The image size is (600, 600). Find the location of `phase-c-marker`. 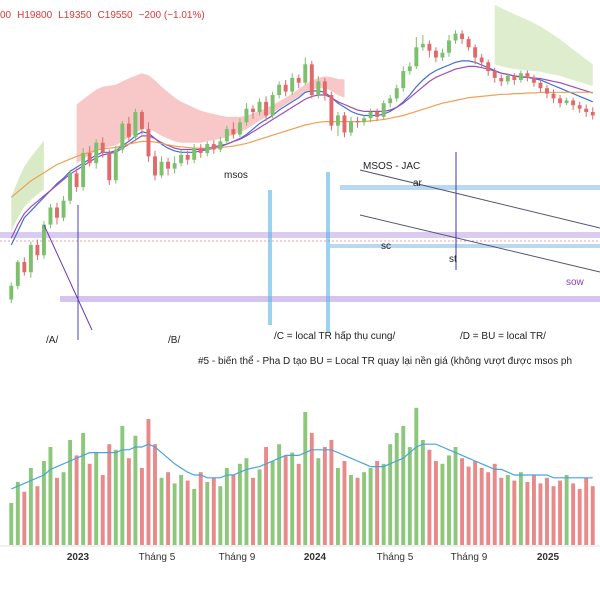

phase-c-marker is located at coordinates (270, 257).